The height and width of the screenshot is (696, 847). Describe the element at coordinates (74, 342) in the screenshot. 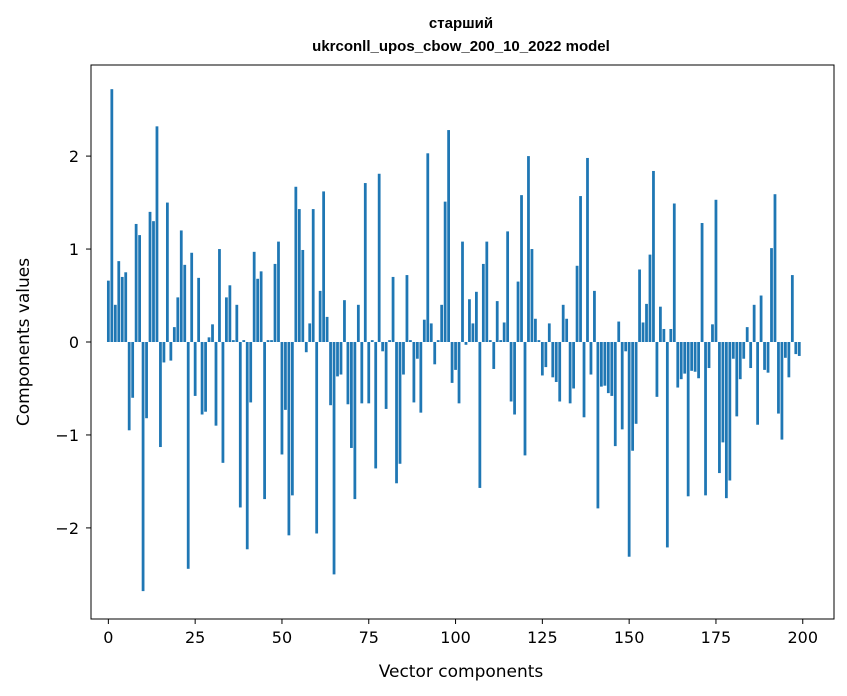

I see `y-tick-label: 0` at that location.